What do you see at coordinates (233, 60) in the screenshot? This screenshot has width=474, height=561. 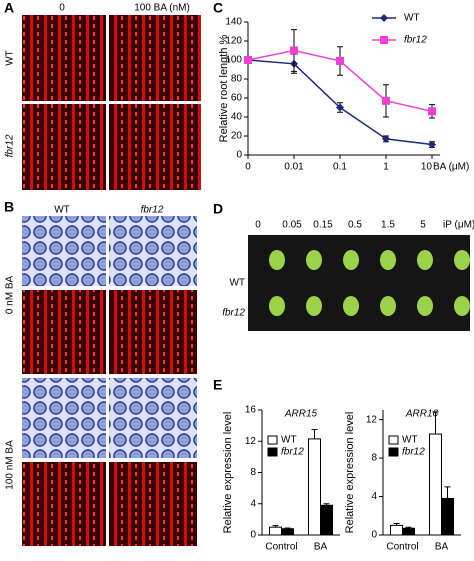 I see `y-tick-label: 100` at bounding box center [233, 60].